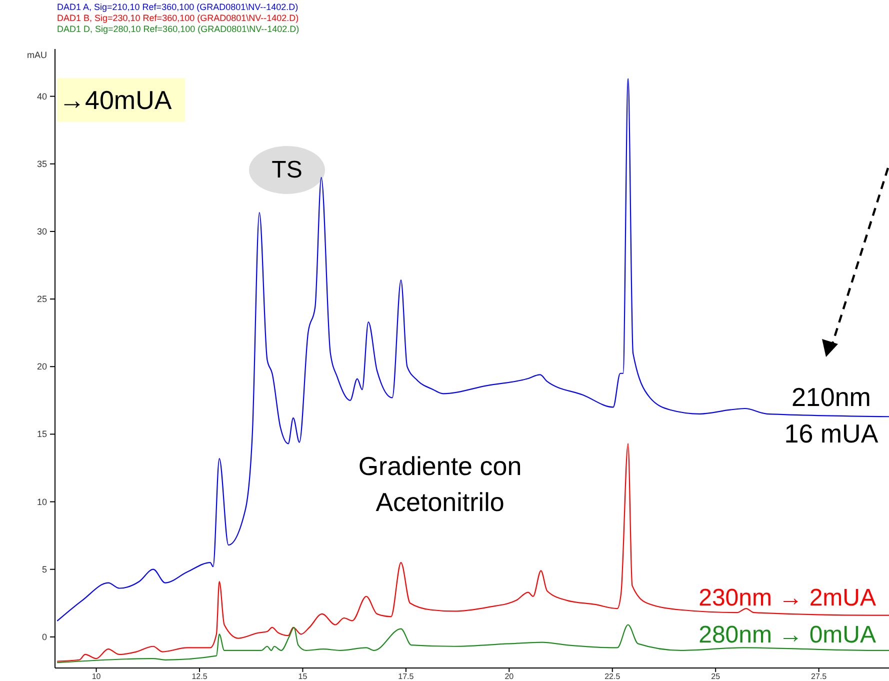  What do you see at coordinates (178, 18) in the screenshot?
I see `text: DAD1 B, Sig=230,10 Ref=360,100 (GRAD0801\NV--1402.D)` at bounding box center [178, 18].